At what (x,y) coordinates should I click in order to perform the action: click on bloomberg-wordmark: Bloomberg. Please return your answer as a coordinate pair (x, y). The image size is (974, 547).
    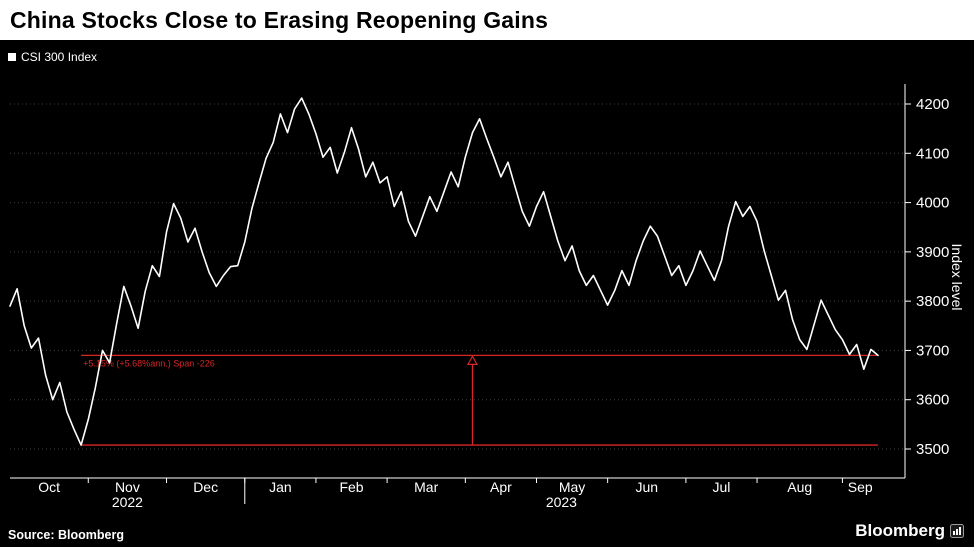
    Looking at the image, I should click on (900, 530).